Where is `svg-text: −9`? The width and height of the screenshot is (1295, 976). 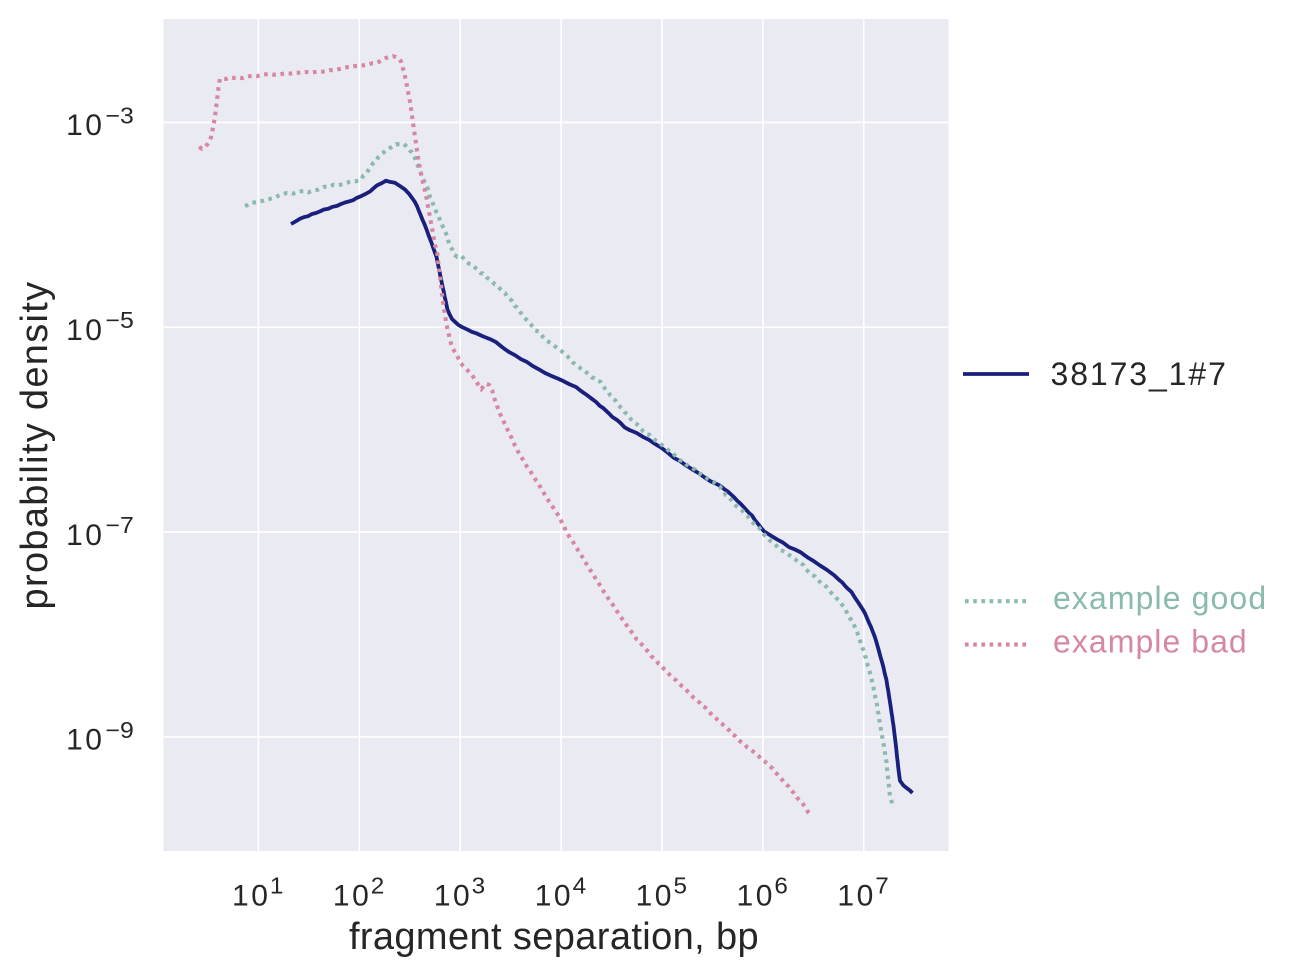 svg-text: −9 is located at coordinates (120, 730).